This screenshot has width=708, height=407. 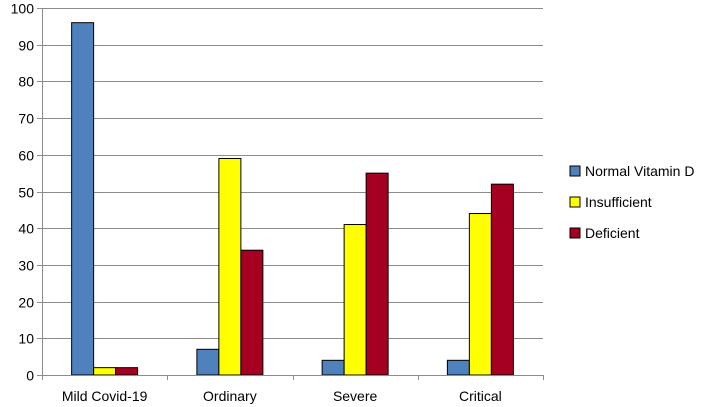 I want to click on bar-deficient-severe, so click(x=377, y=274).